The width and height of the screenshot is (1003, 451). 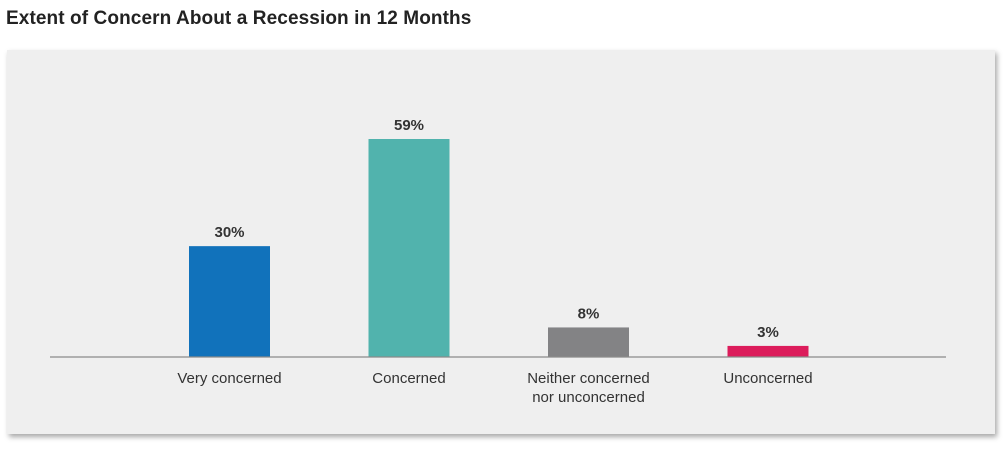 What do you see at coordinates (588, 397) in the screenshot?
I see `category-label-2-line-1: nor unconcerned` at bounding box center [588, 397].